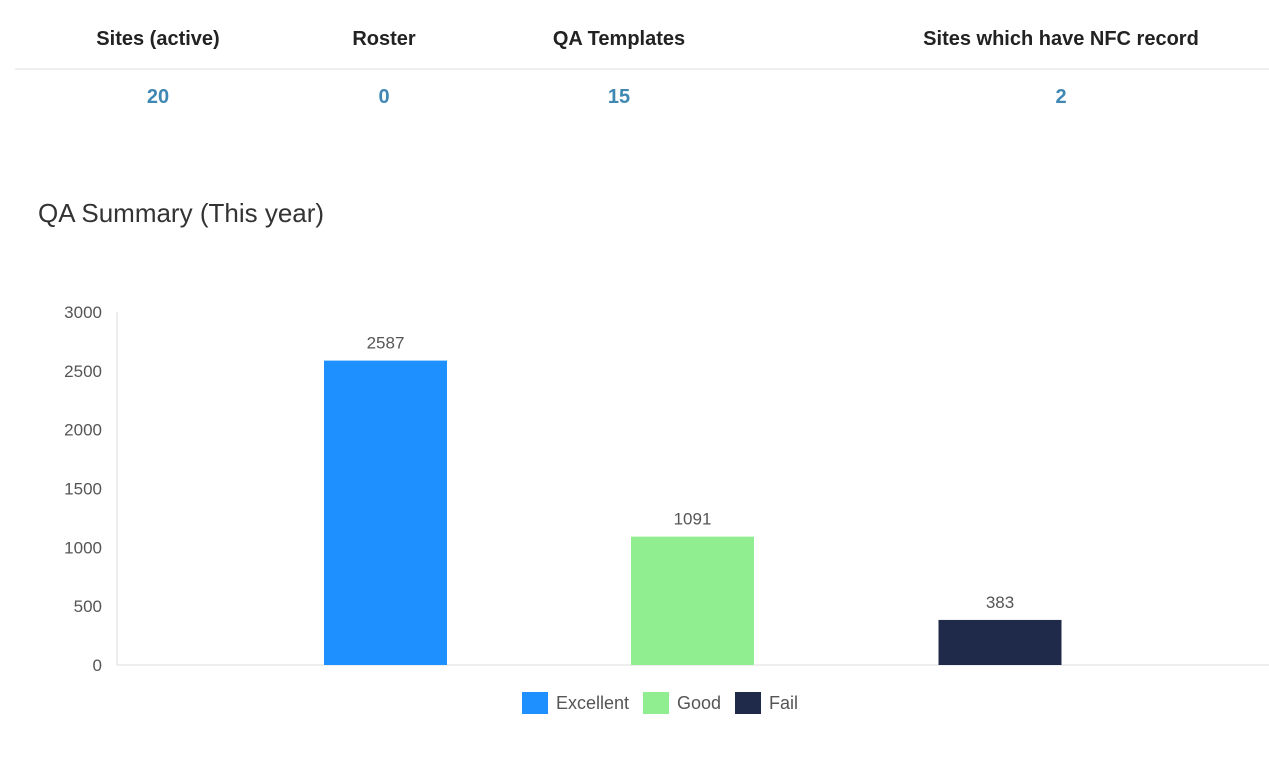 The image size is (1269, 760). Describe the element at coordinates (83, 489) in the screenshot. I see `y-tick-label: 1500` at that location.